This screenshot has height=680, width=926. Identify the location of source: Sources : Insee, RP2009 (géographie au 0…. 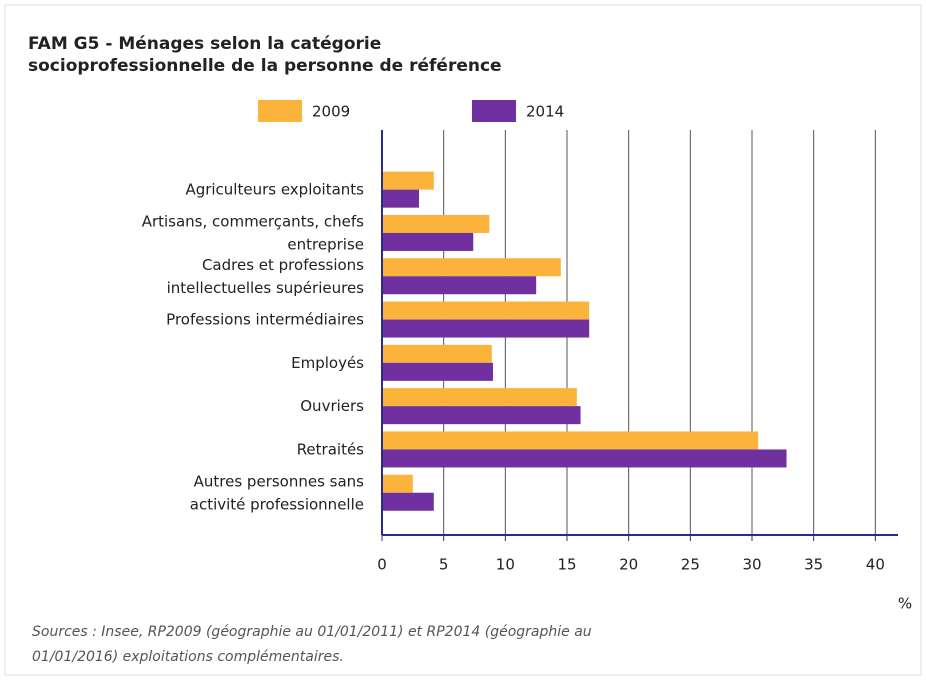
(312, 644).